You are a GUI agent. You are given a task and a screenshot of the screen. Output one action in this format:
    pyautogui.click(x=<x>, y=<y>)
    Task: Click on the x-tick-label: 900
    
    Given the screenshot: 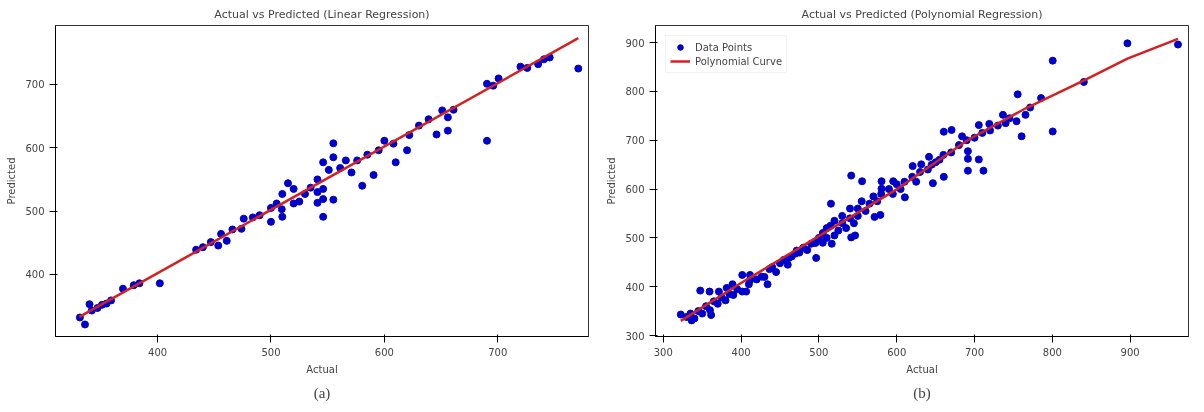 What is the action you would take?
    pyautogui.click(x=1130, y=352)
    